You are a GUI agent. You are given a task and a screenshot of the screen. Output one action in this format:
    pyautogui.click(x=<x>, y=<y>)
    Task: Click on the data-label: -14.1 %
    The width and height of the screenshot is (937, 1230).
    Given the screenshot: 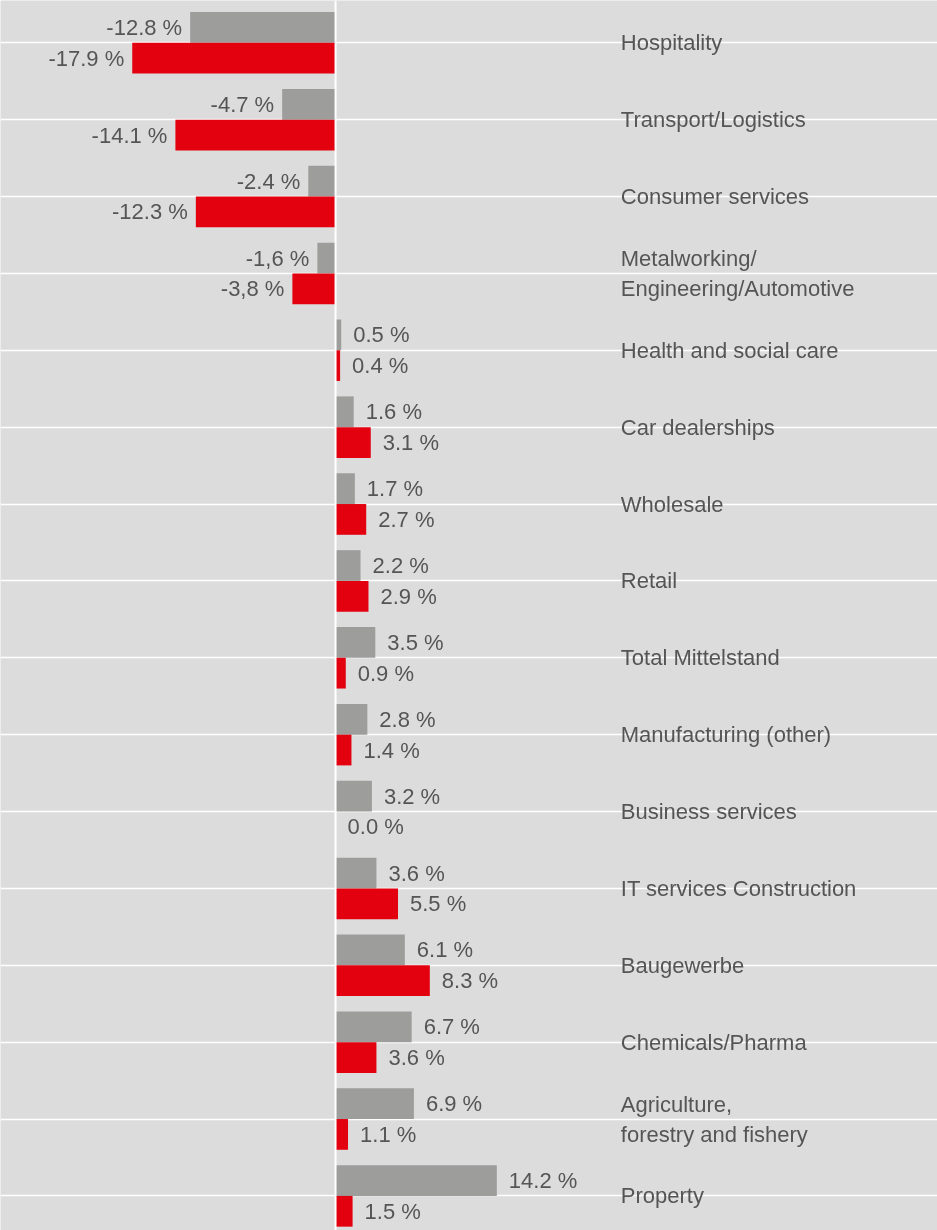 What is the action you would take?
    pyautogui.click(x=129, y=135)
    